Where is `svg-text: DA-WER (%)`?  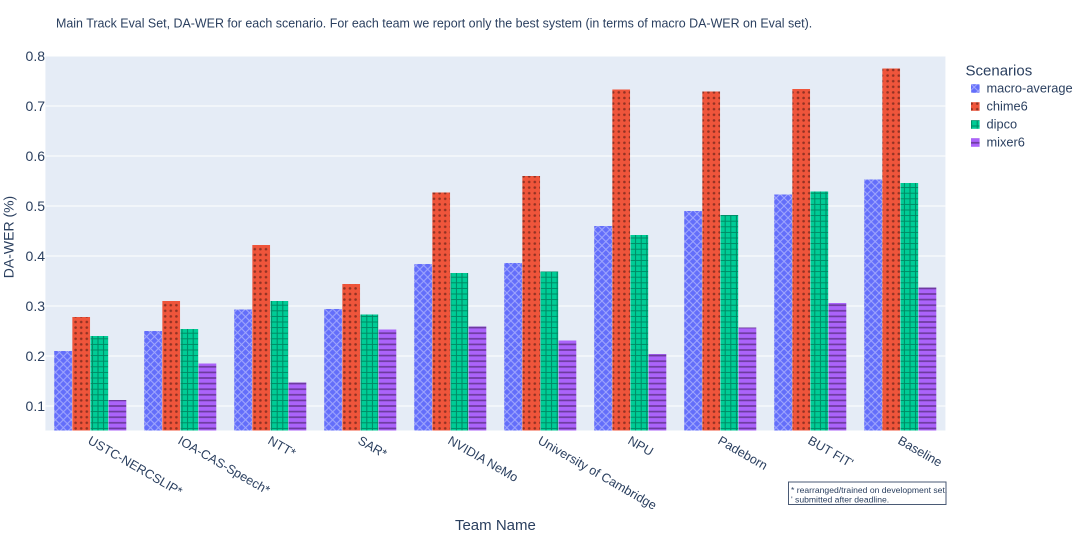
svg-text: DA-WER (%) is located at coordinates (9, 237).